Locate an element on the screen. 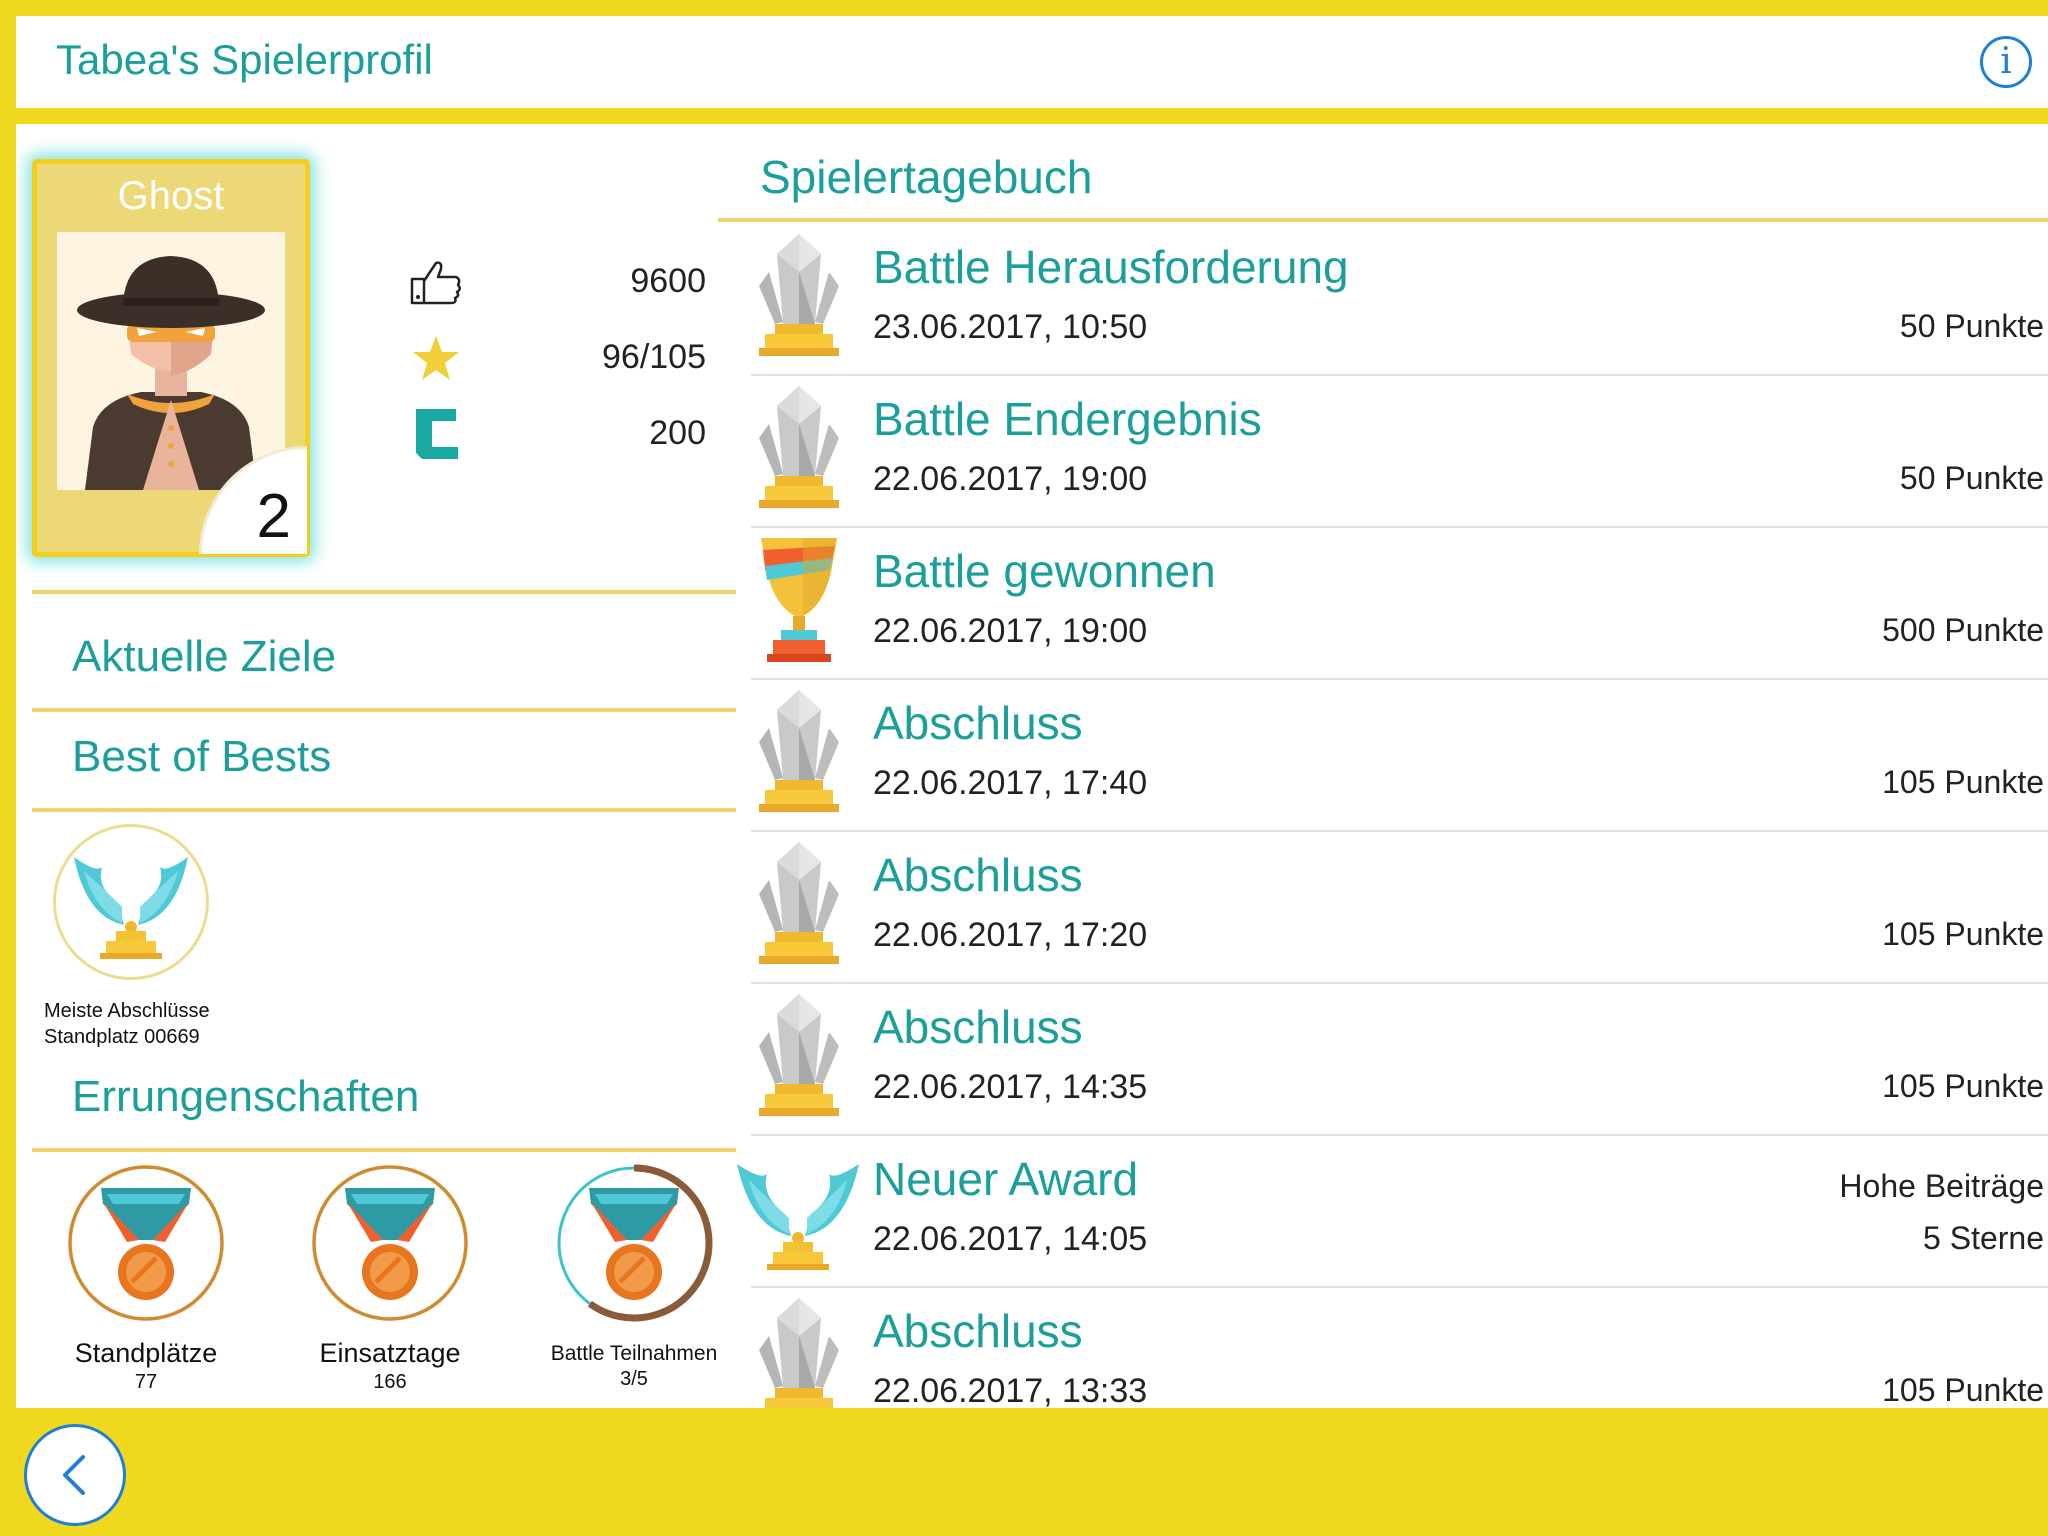 This screenshot has width=2048, height=1536. achievements-heading: Errungenschaften is located at coordinates (246, 1096).